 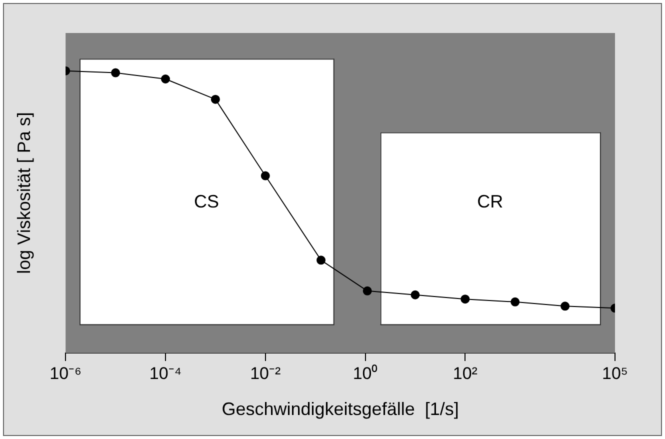 I want to click on band-label: CR, so click(x=490, y=202).